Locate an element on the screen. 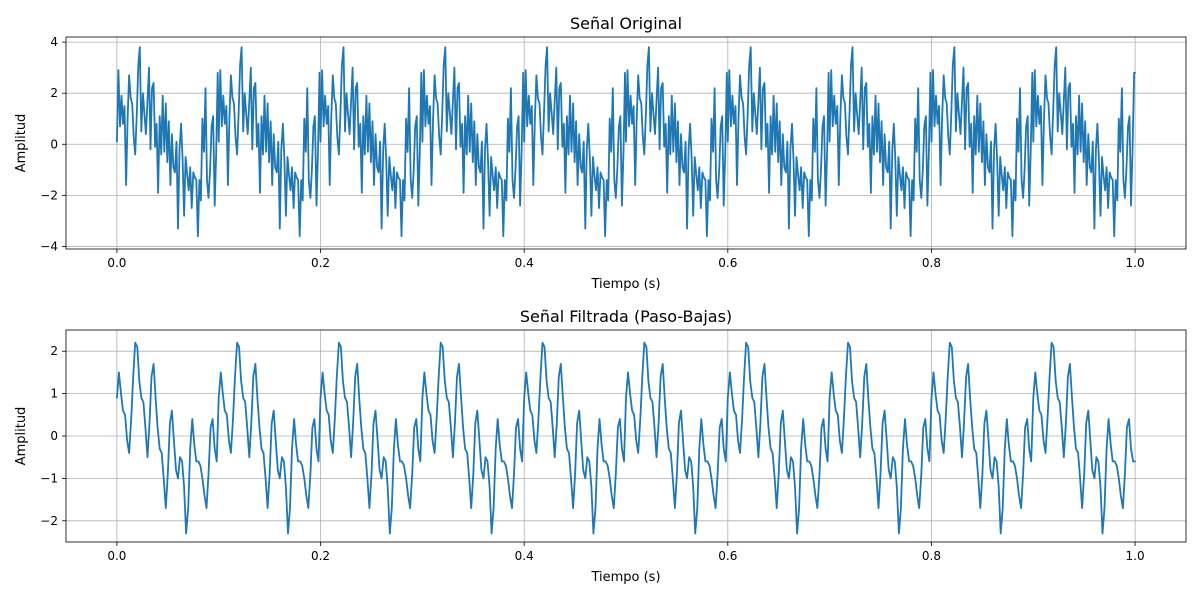 The height and width of the screenshot is (600, 1200). chart-title: Señal Original is located at coordinates (626, 23).